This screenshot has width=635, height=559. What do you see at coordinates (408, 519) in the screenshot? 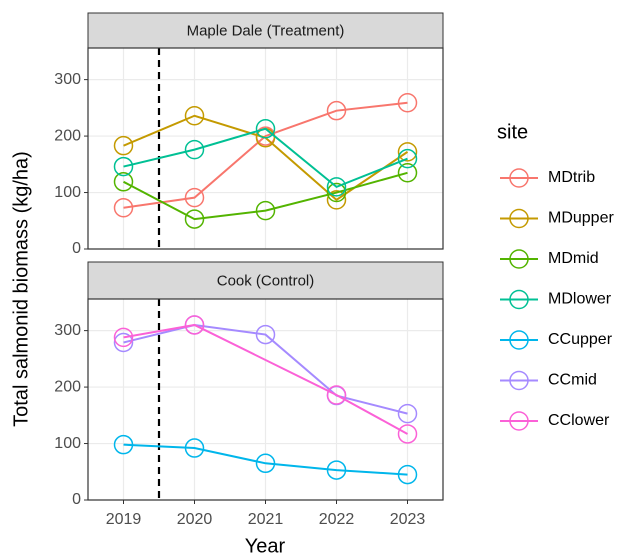
I see `x-tick-label: 2023` at bounding box center [408, 519].